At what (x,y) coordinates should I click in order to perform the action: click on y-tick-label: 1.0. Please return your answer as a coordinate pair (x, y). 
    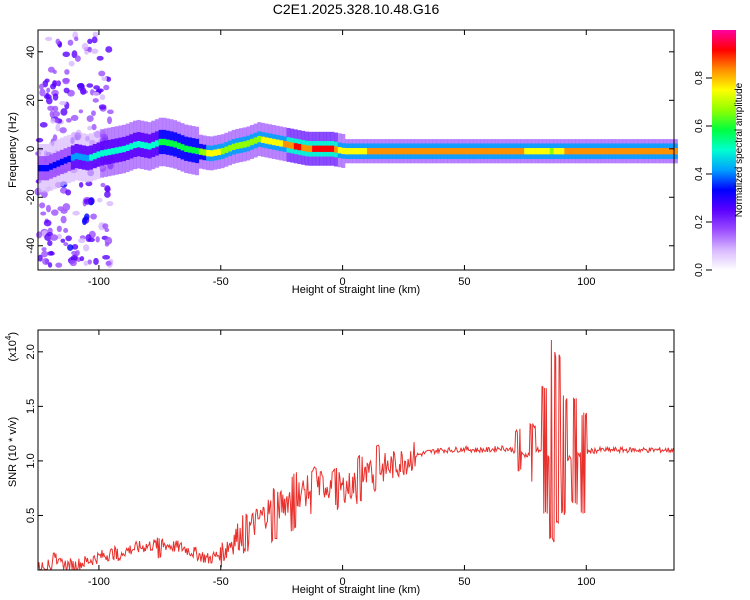
    Looking at the image, I should click on (31, 460).